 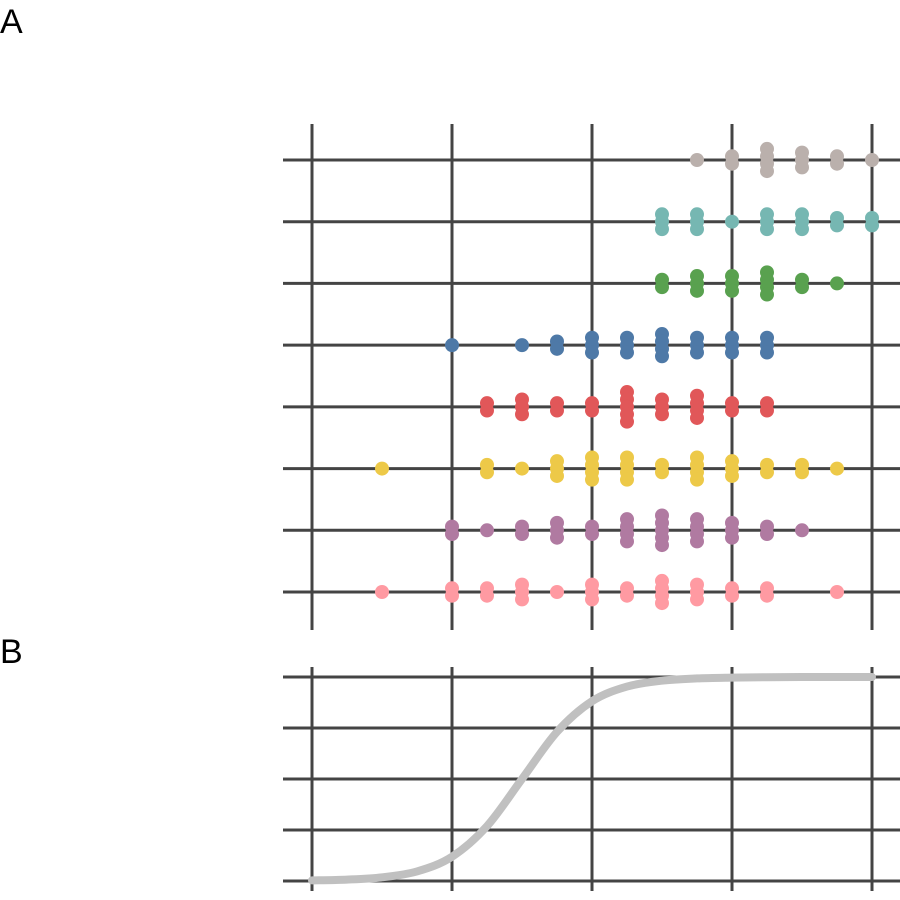 What do you see at coordinates (11, 22) in the screenshot?
I see `panel-a-label: A` at bounding box center [11, 22].